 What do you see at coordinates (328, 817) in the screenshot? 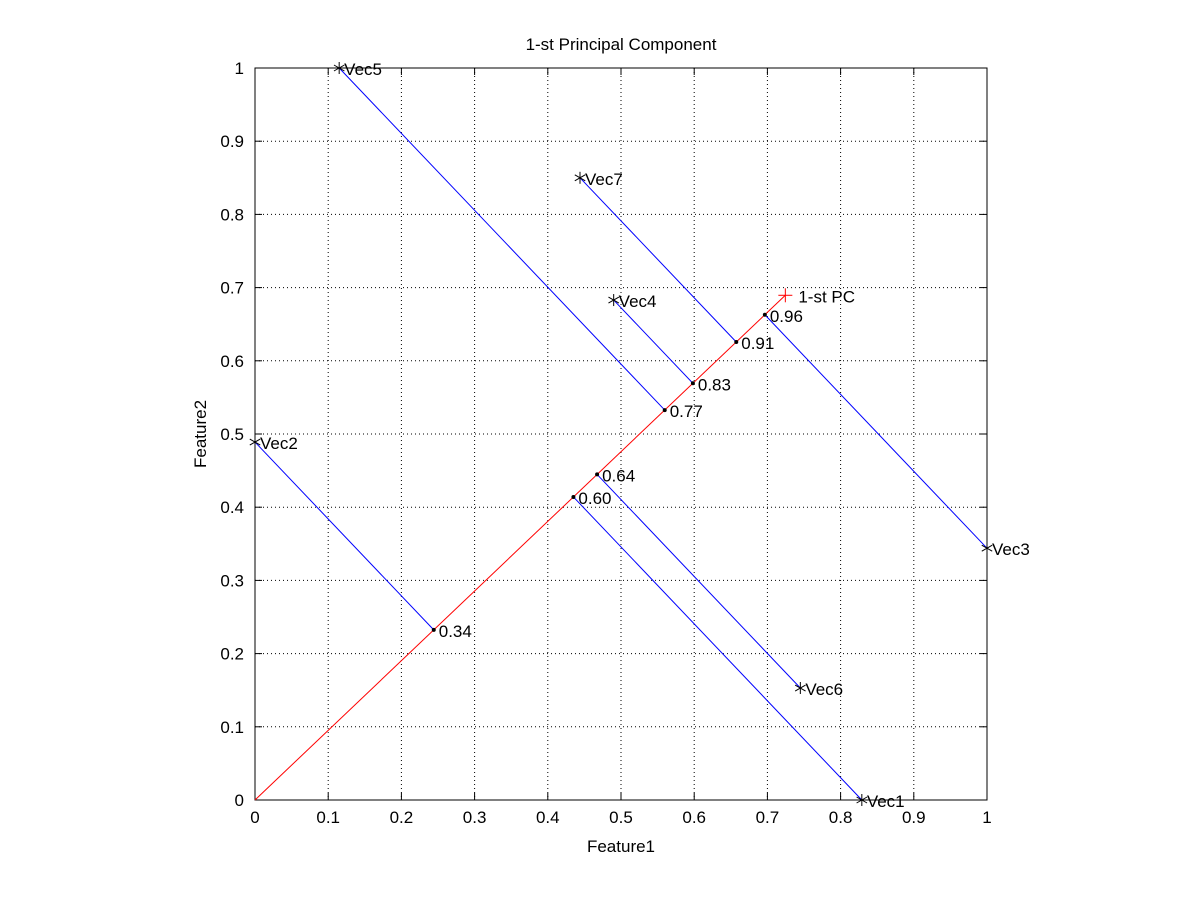
I see `x-tick-label: 0.1` at bounding box center [328, 817].